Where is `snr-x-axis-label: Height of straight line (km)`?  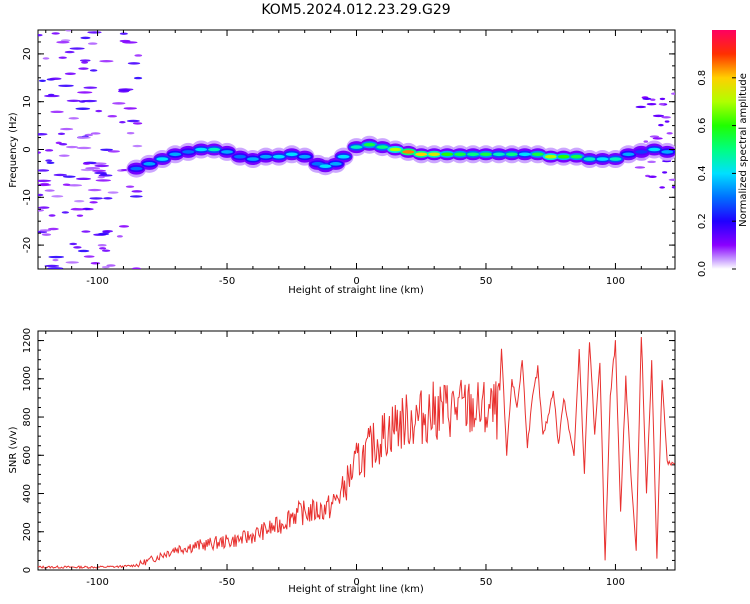 snr-x-axis-label: Height of straight line (km) is located at coordinates (356, 589).